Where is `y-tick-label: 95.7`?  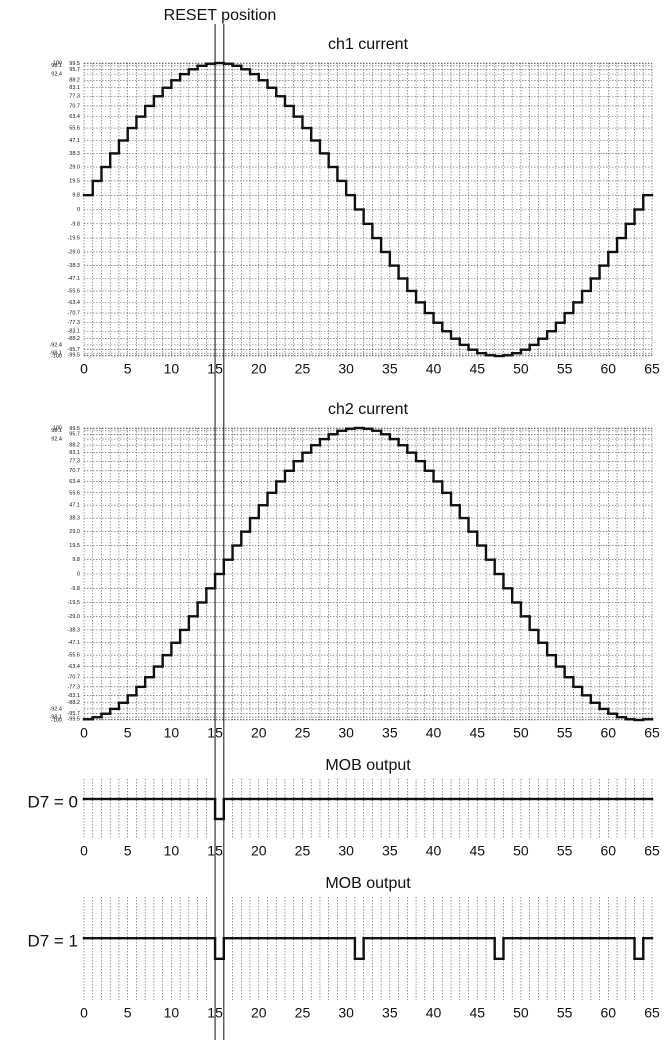
y-tick-label: 95.7 is located at coordinates (74, 435).